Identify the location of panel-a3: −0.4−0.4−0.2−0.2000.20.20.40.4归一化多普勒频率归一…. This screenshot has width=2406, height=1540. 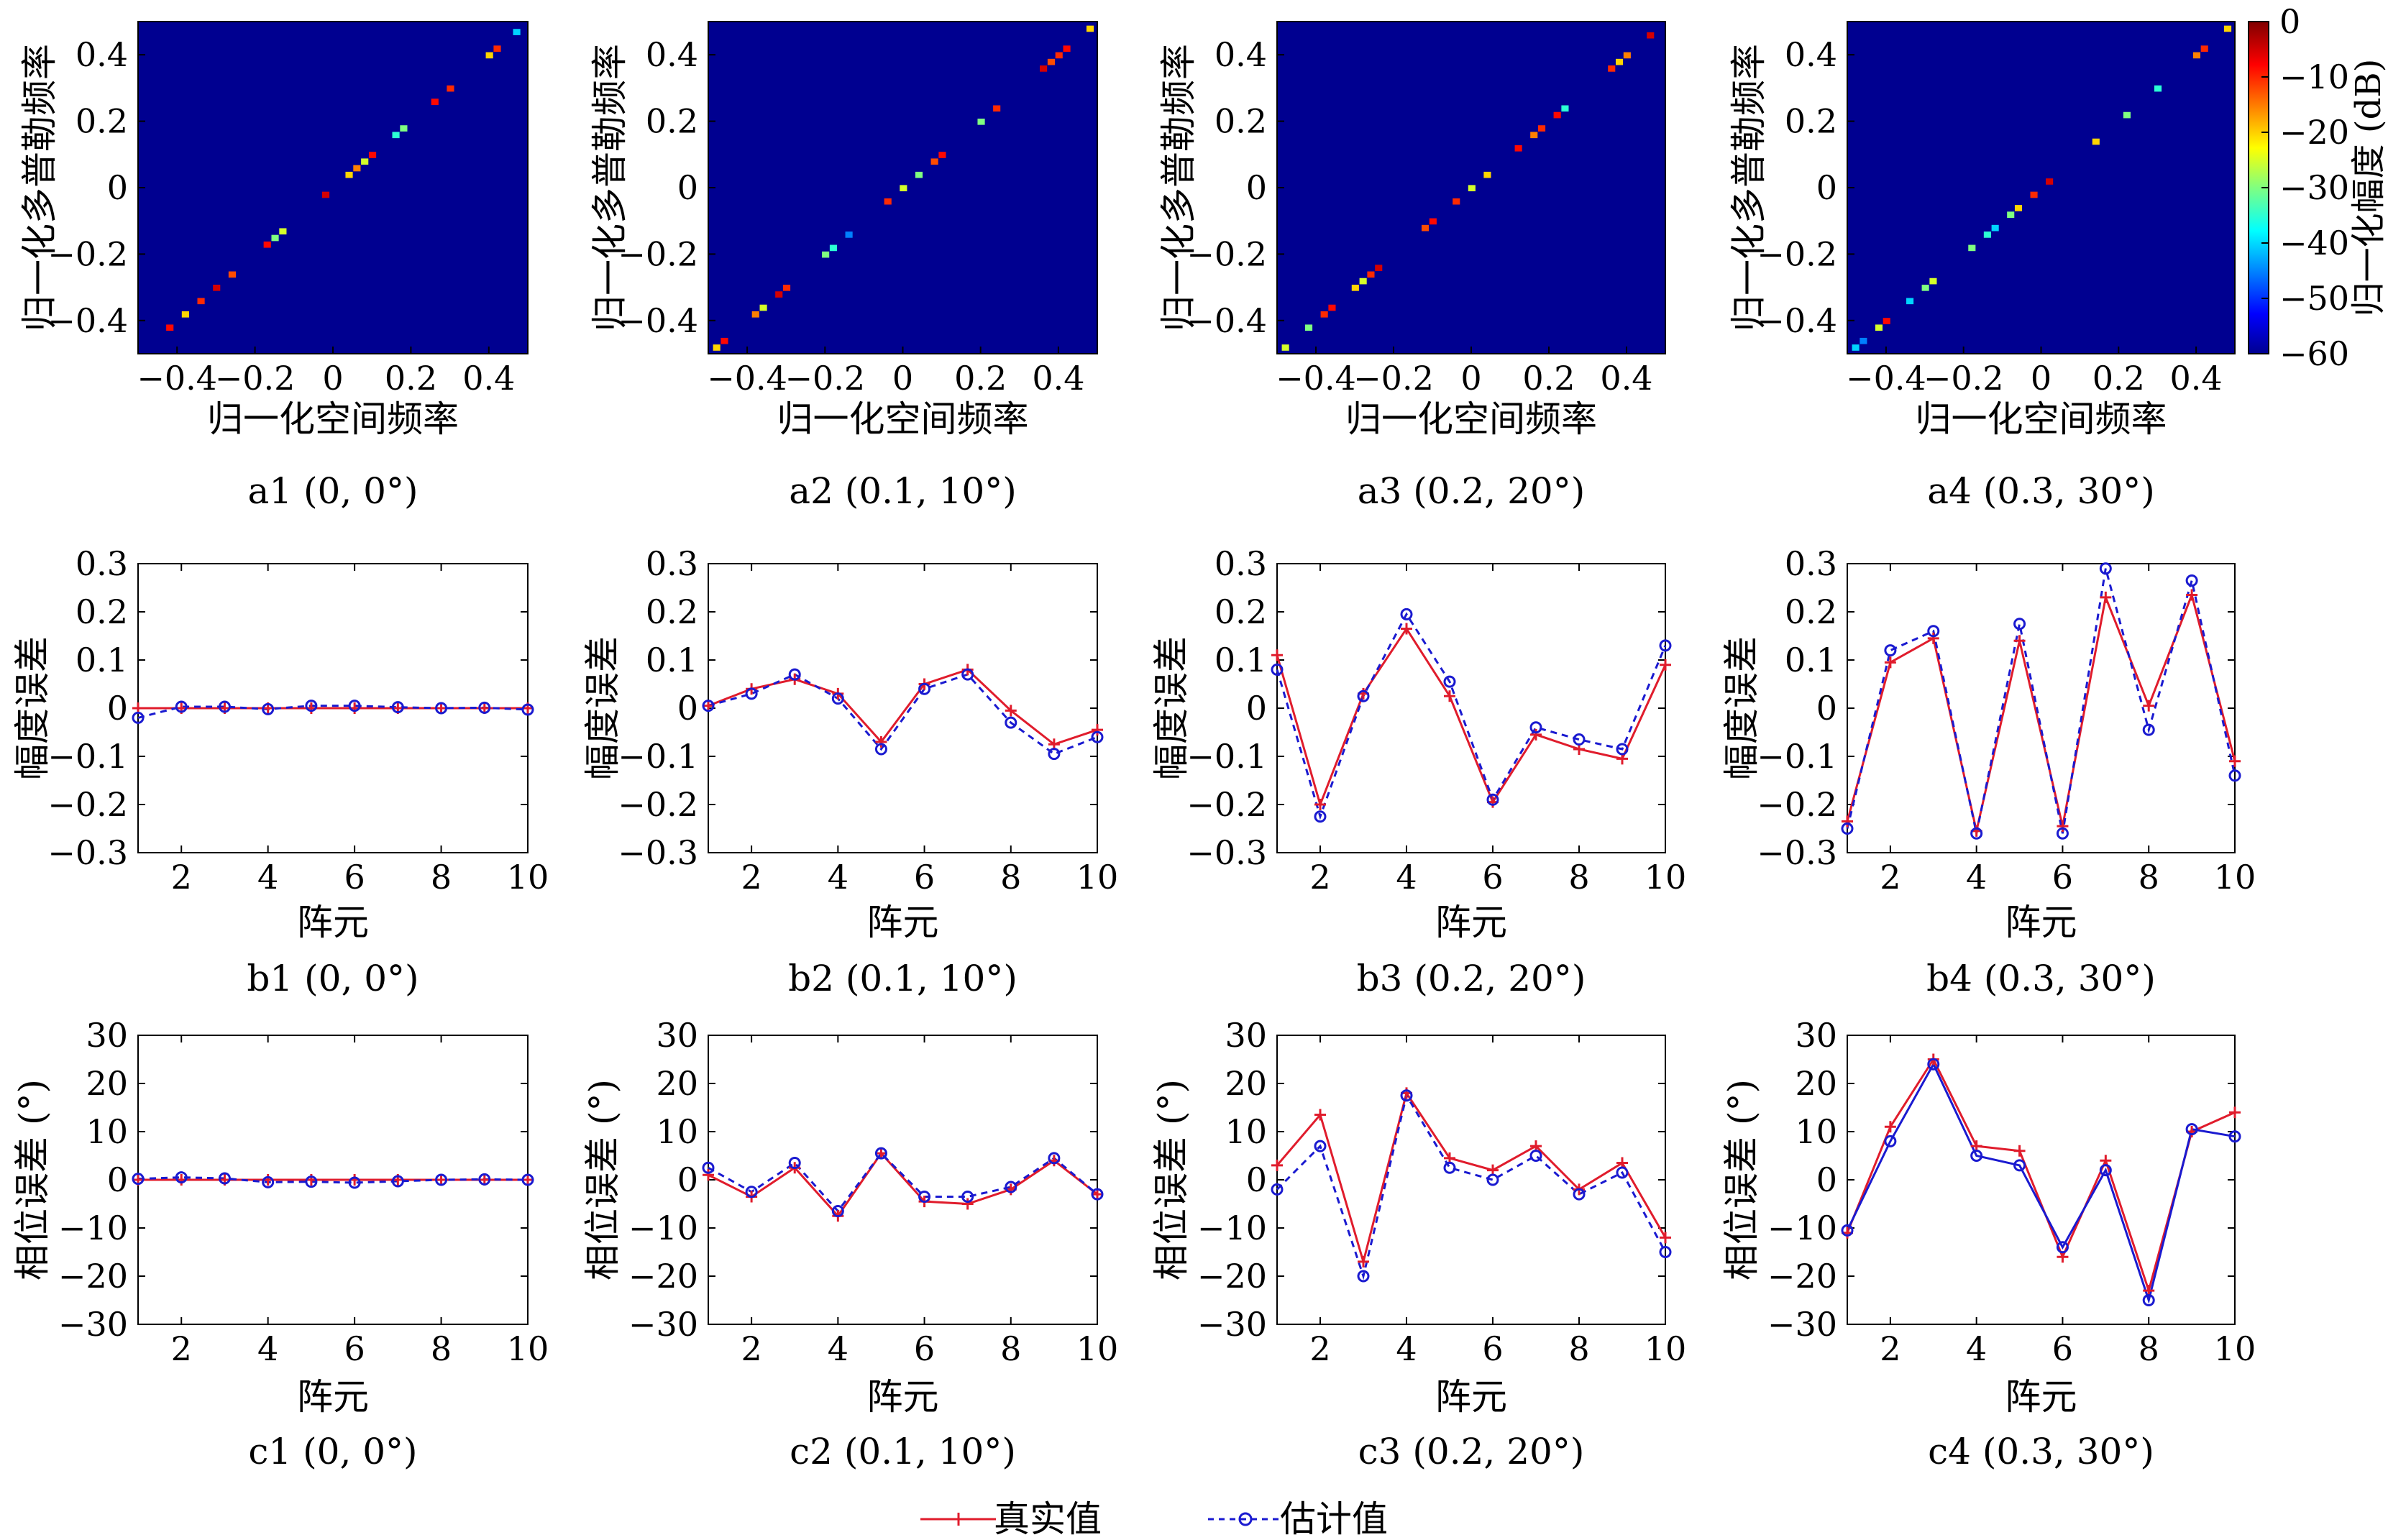
(1412, 266).